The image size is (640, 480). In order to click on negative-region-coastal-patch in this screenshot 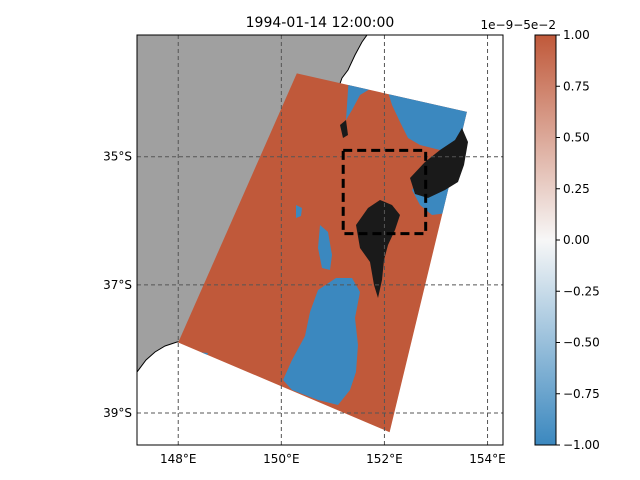, I will do `click(299, 211)`.